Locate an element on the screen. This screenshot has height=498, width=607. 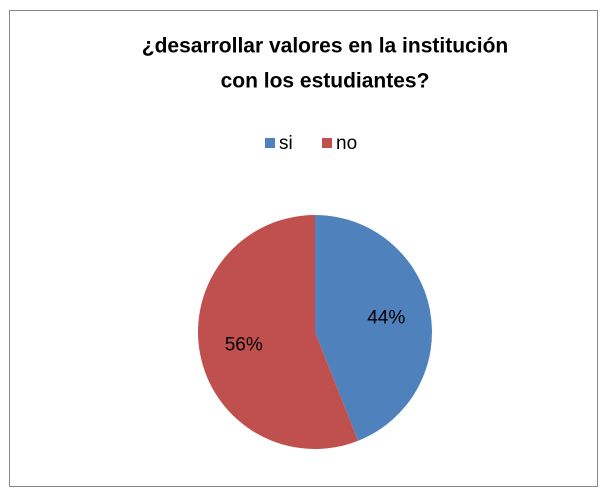
chart-title: con los estudiantes? is located at coordinates (325, 81).